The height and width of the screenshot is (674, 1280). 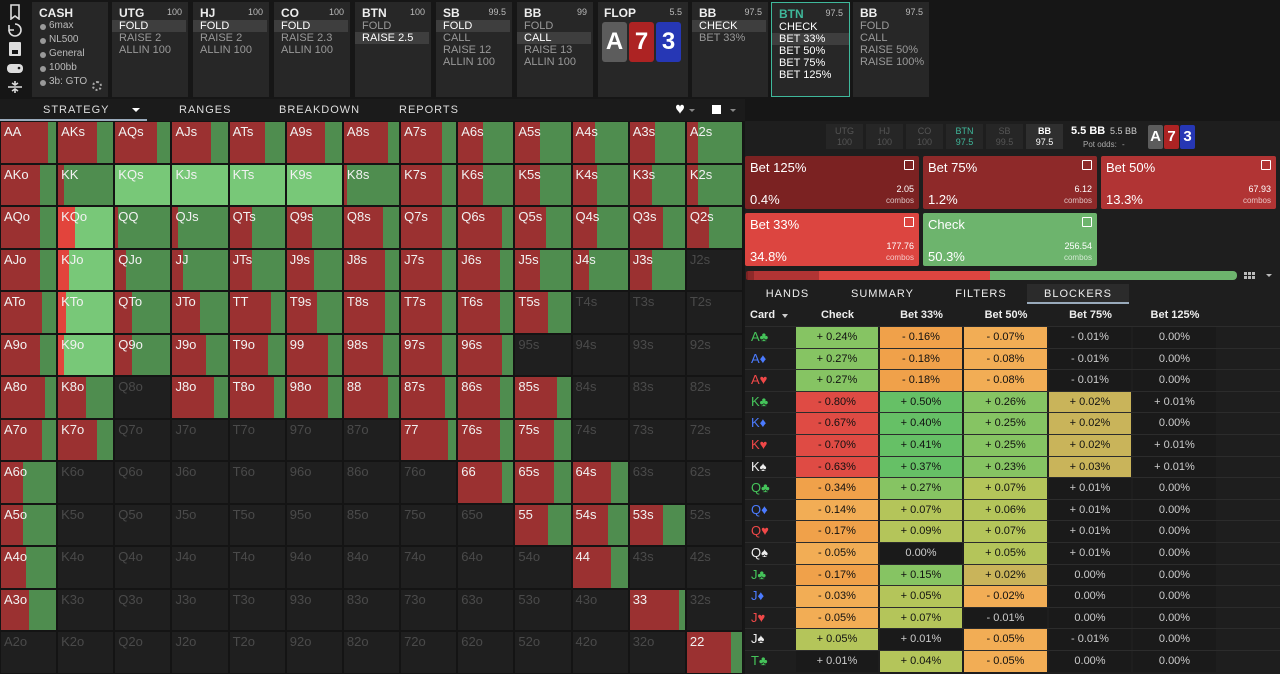 I want to click on hand-cell: K9s, so click(x=314, y=185).